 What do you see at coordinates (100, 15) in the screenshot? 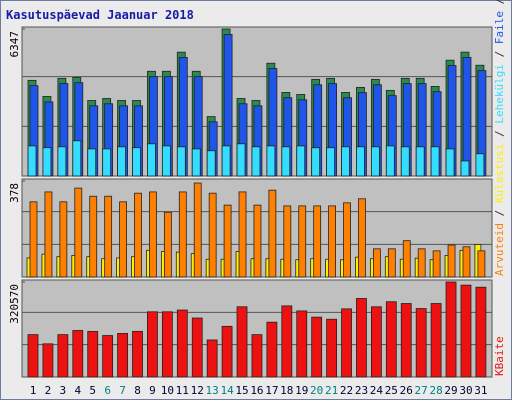
I see `chart-title: Kasutuspäevad Jaanuar 2018` at bounding box center [100, 15].